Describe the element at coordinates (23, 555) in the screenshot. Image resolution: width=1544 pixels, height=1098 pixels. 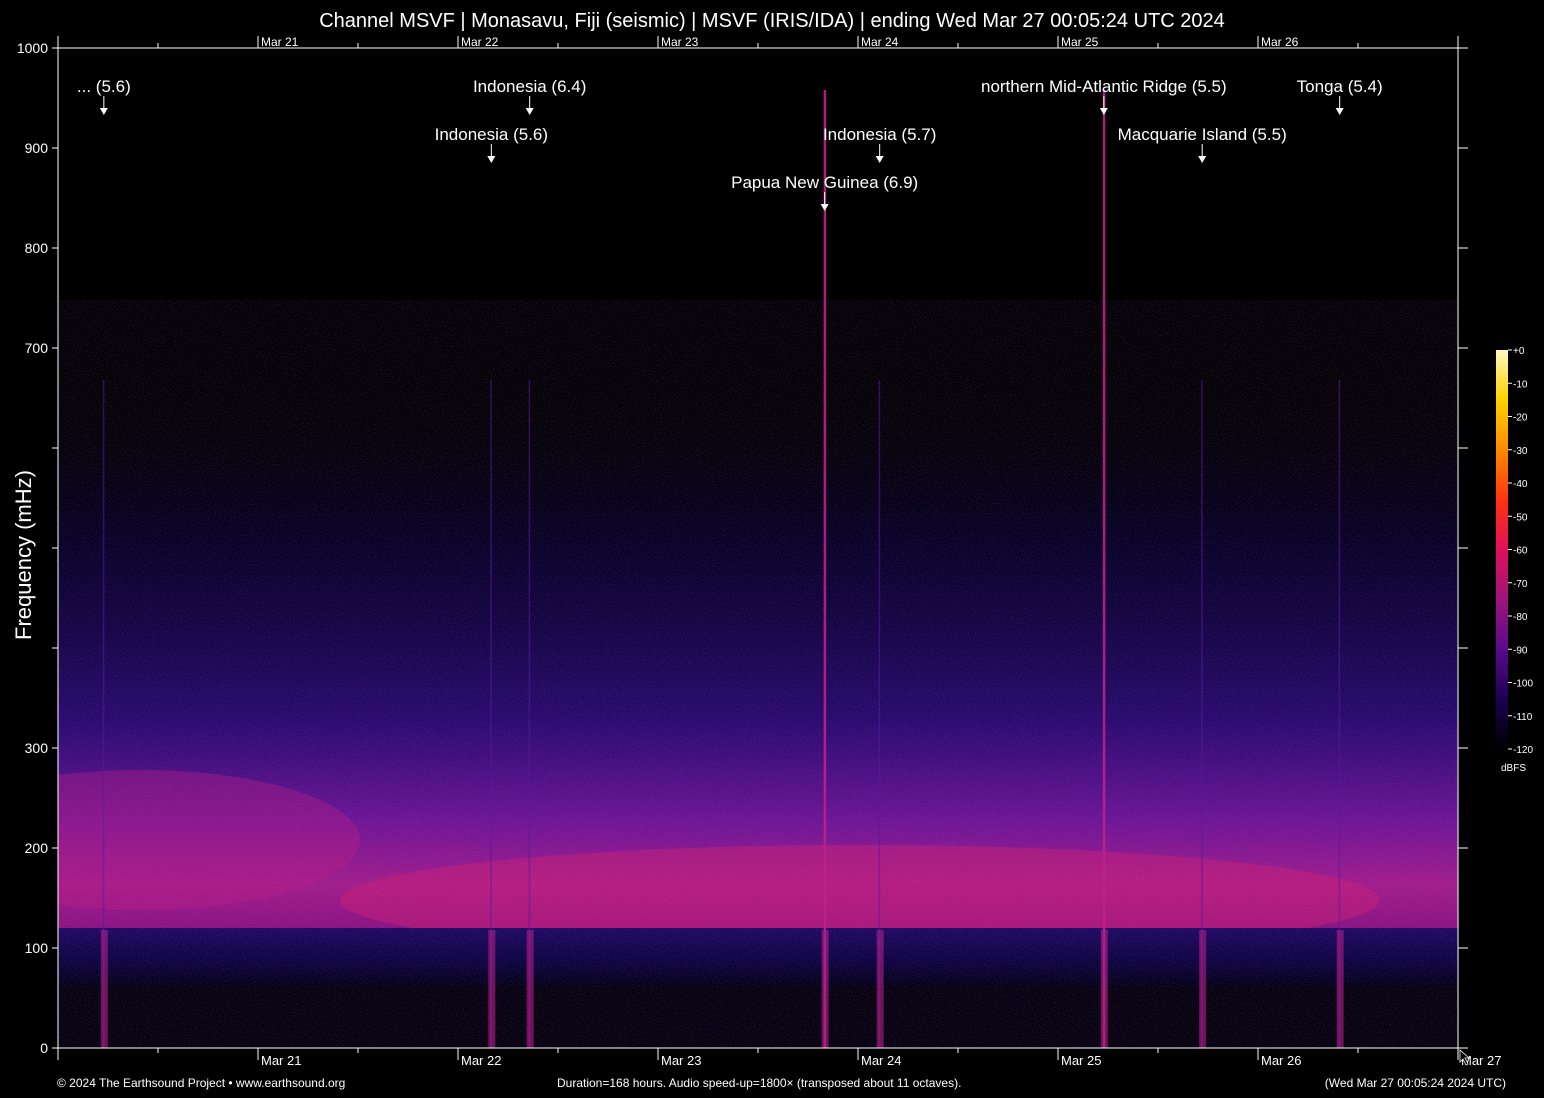
I see `y-axis-label: Frequency (mHz)` at that location.